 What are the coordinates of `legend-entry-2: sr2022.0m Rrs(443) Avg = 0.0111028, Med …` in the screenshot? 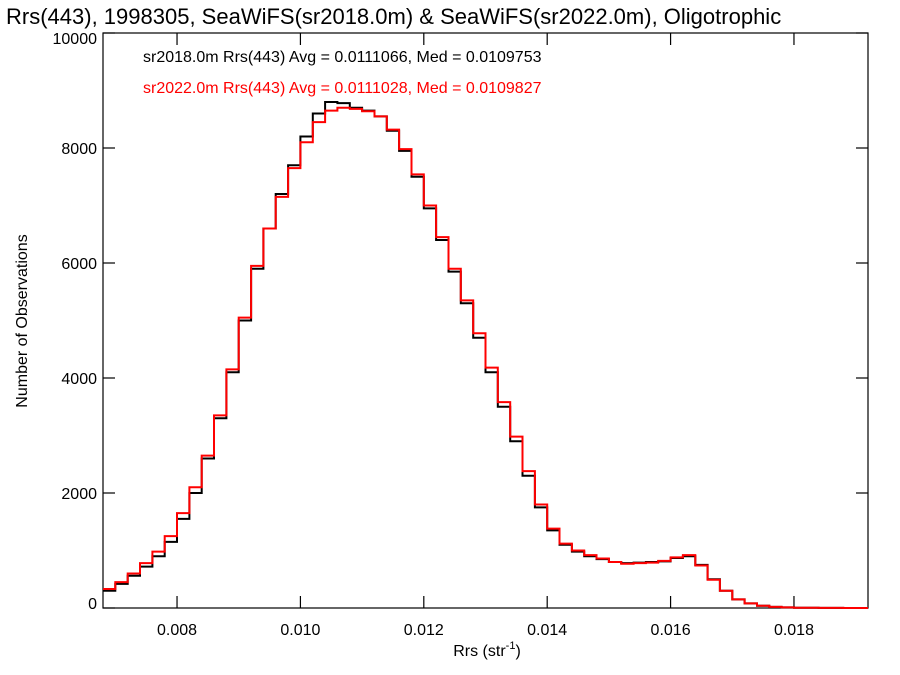 It's located at (342, 88).